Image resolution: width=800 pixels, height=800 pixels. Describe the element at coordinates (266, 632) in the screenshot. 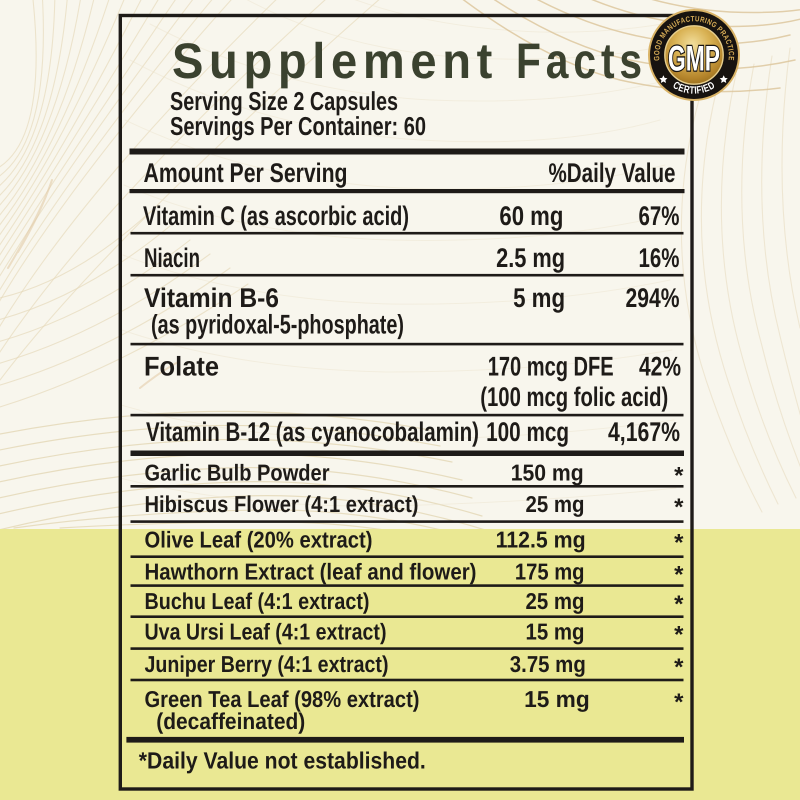

I see `svg-text: Uva Ursi Leaf (4:1 extract)` at that location.